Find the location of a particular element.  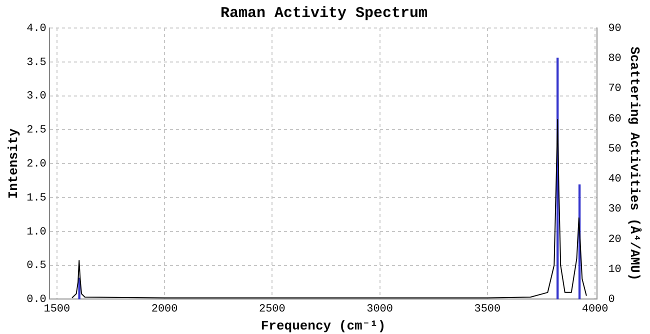

y2-tick-label: 20 is located at coordinates (615, 240).